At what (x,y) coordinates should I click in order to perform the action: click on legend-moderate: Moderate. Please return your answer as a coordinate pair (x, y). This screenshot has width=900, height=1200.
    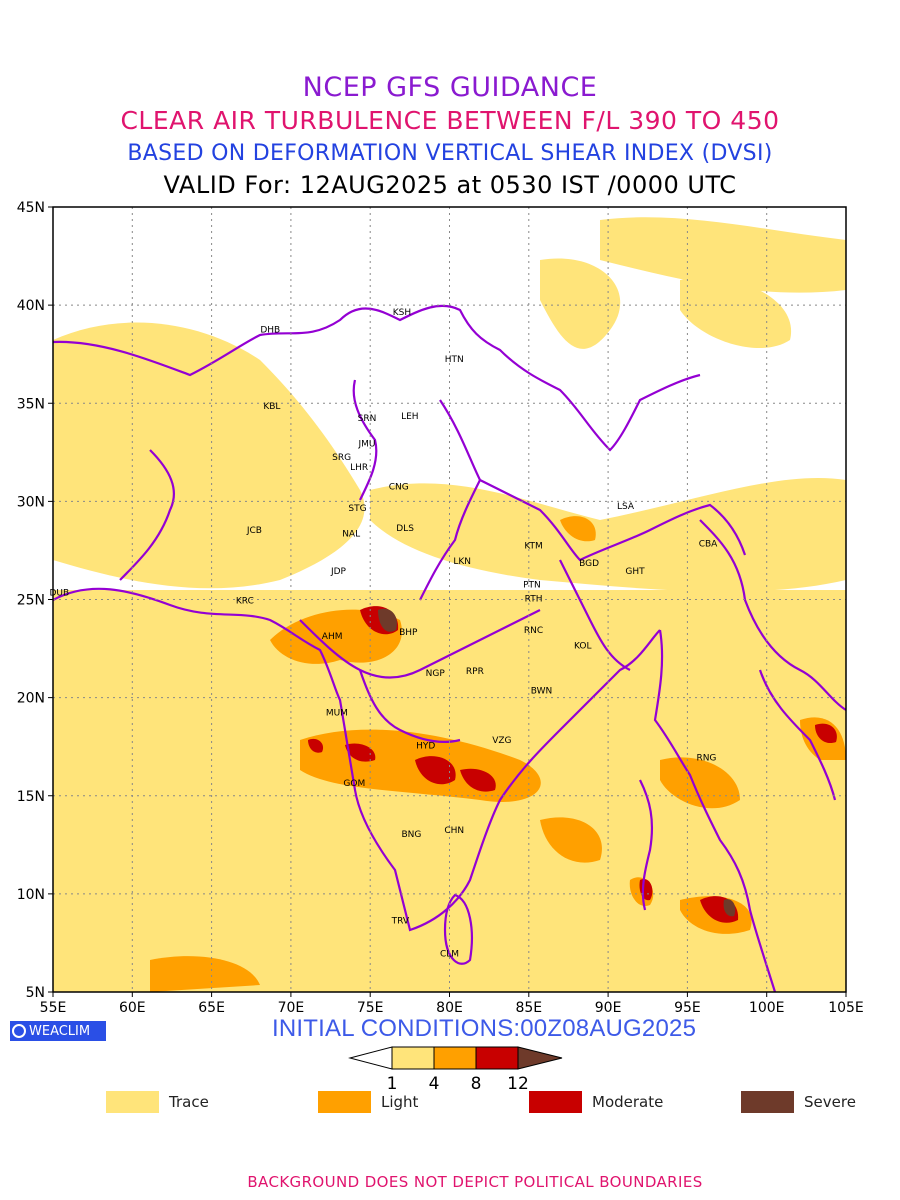
    Looking at the image, I should click on (596, 1102).